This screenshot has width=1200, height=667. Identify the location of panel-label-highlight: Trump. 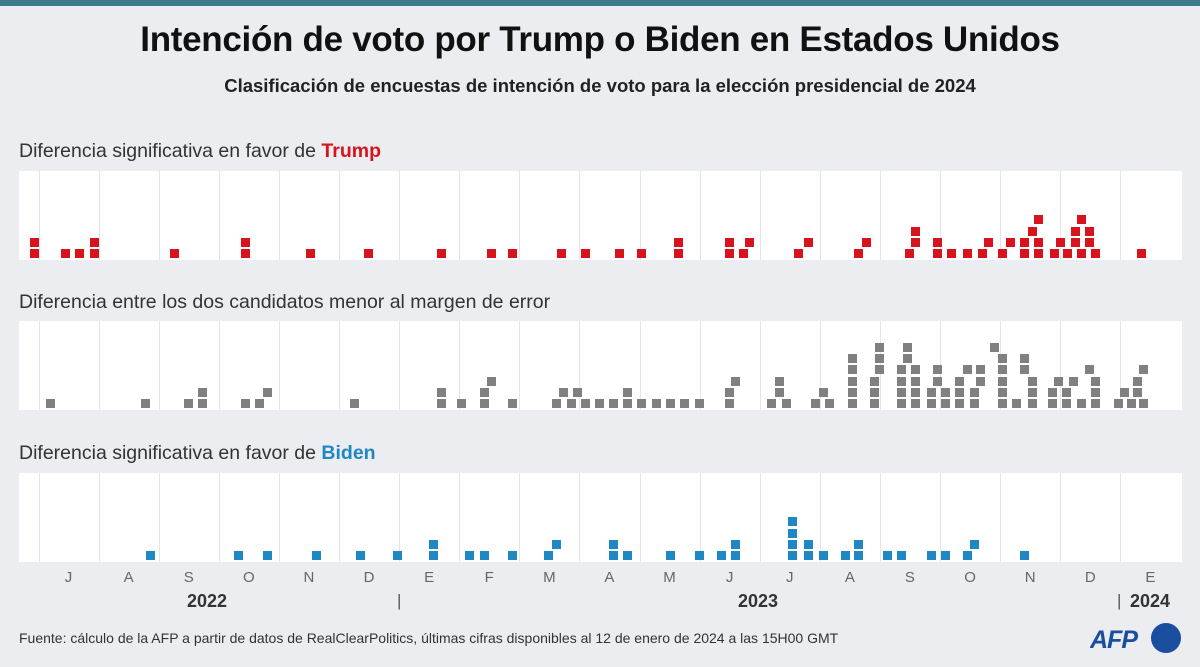
(351, 151).